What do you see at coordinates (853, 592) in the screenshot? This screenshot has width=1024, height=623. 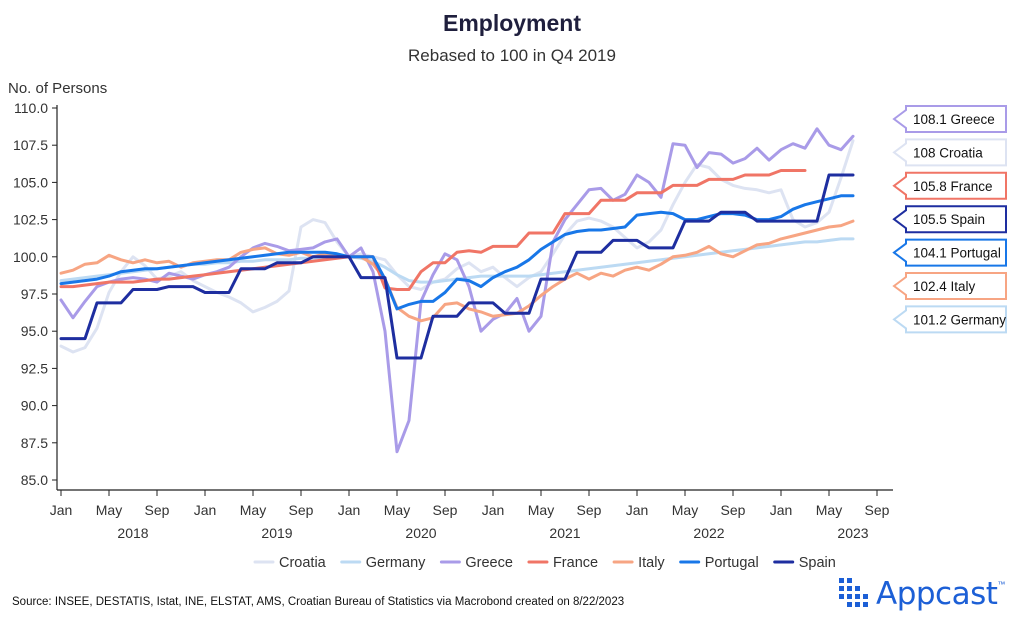 I see `appcast-logo-icon` at bounding box center [853, 592].